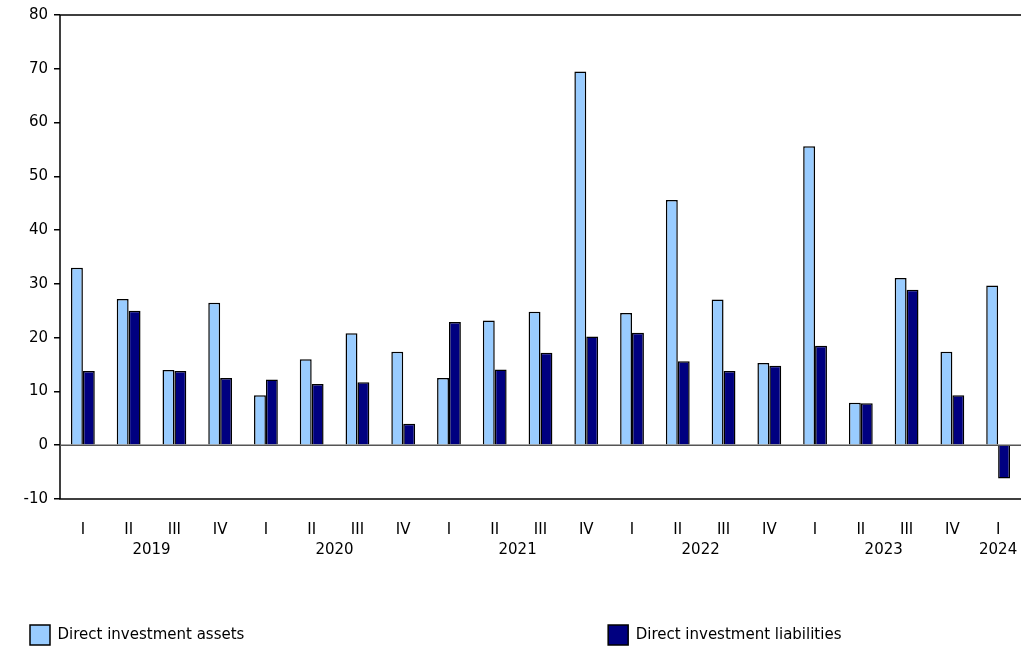 The width and height of the screenshot is (1021, 655). What do you see at coordinates (38, 175) in the screenshot?
I see `y-tick-label: 50` at bounding box center [38, 175].